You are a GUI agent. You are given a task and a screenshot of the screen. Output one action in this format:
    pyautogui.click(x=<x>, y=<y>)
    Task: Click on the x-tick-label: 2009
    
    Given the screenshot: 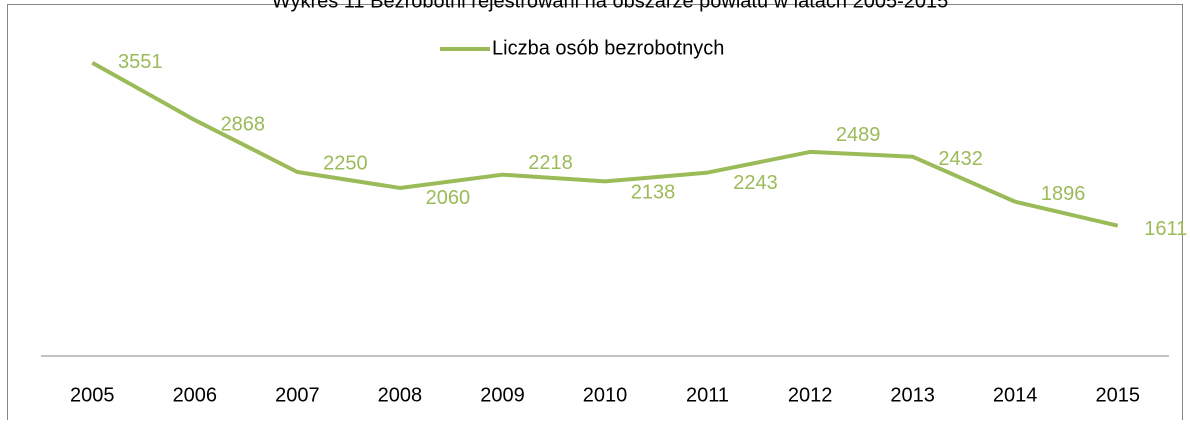 What is the action you would take?
    pyautogui.click(x=502, y=395)
    